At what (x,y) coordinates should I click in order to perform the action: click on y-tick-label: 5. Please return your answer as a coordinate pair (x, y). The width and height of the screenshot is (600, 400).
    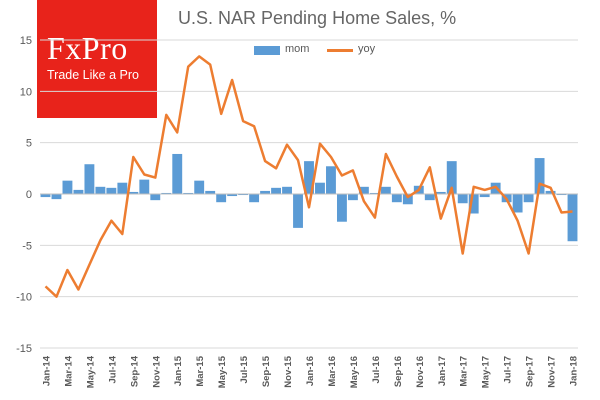
    Looking at the image, I should click on (29, 144).